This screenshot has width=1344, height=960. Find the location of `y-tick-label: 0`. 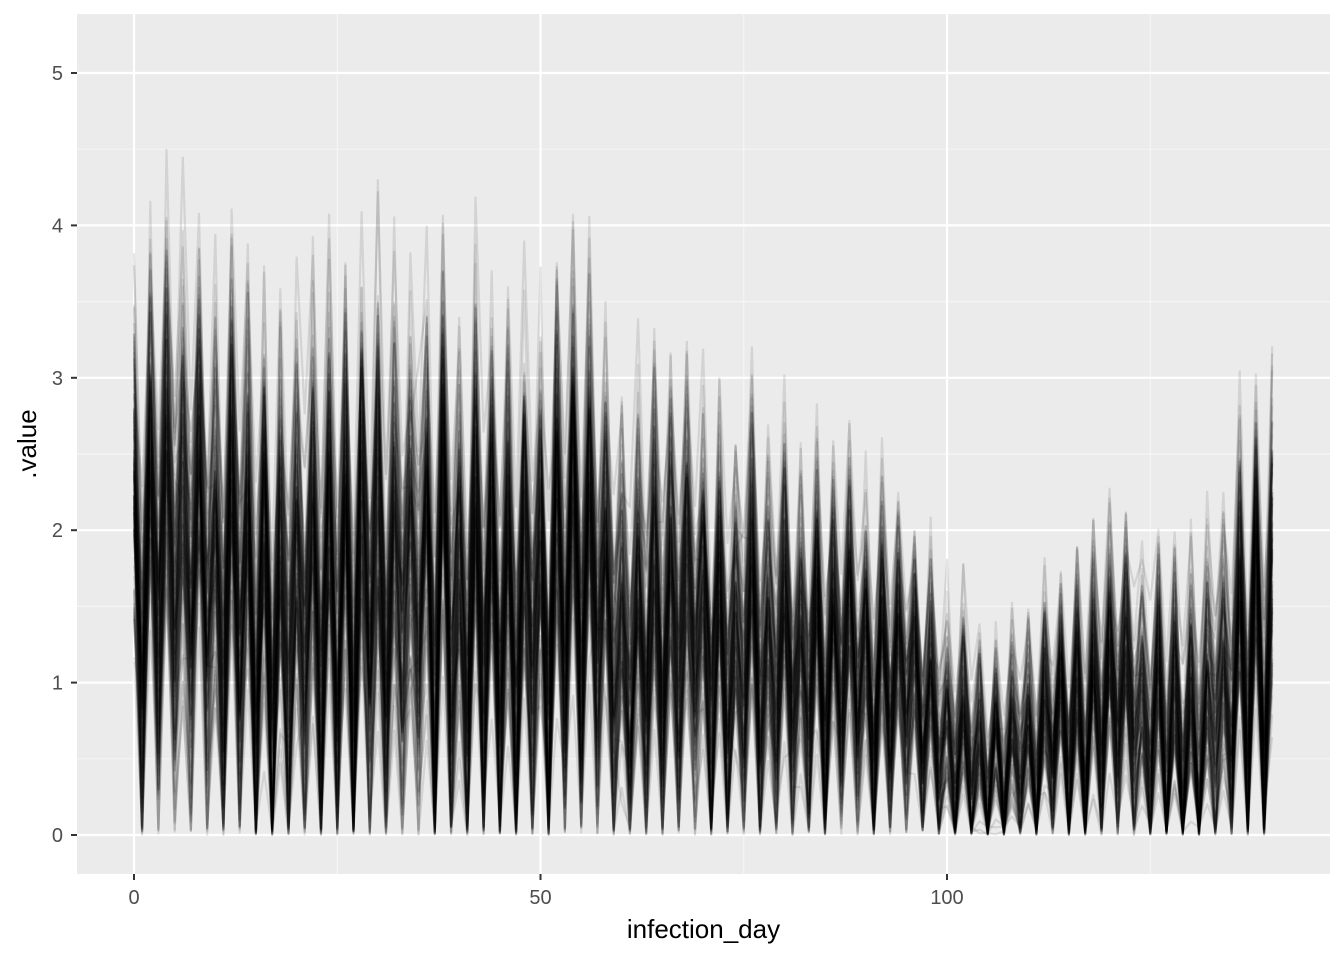

y-tick-label: 0 is located at coordinates (57, 836).